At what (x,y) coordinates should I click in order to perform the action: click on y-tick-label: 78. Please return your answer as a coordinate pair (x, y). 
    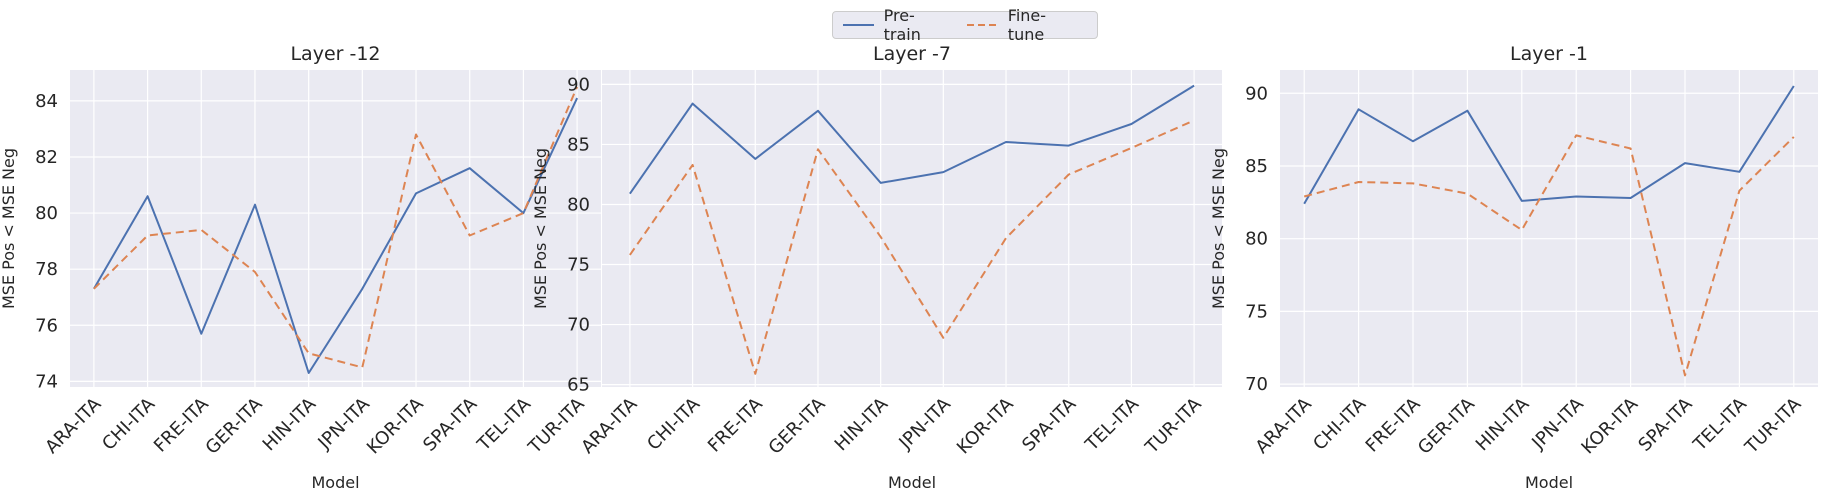
    Looking at the image, I should click on (46, 269).